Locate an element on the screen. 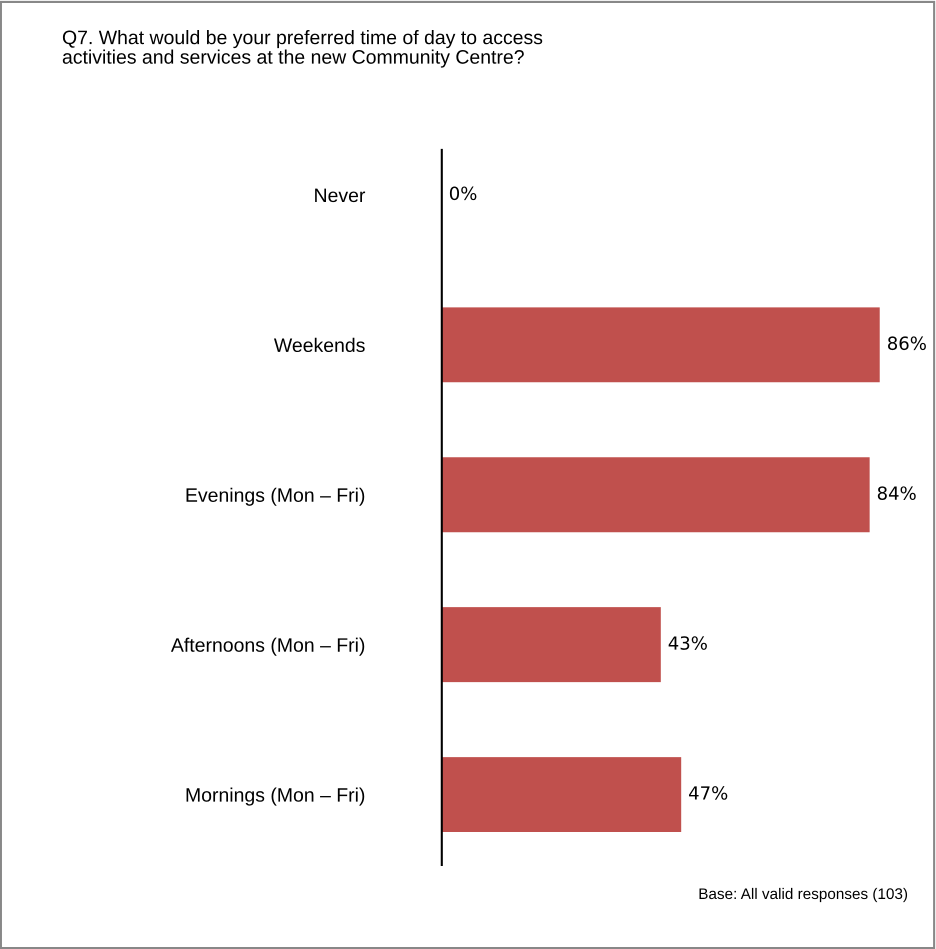 The image size is (936, 949). data-label: 84% is located at coordinates (897, 493).